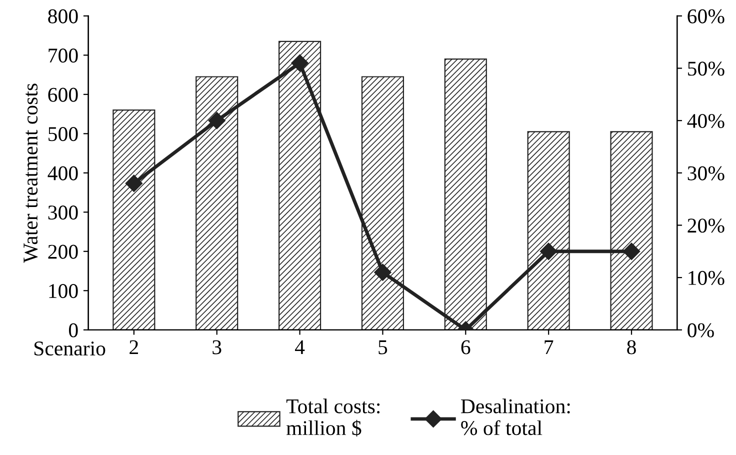 This screenshot has height=455, width=736. What do you see at coordinates (63, 134) in the screenshot?
I see `y-tick-label: 500` at bounding box center [63, 134].